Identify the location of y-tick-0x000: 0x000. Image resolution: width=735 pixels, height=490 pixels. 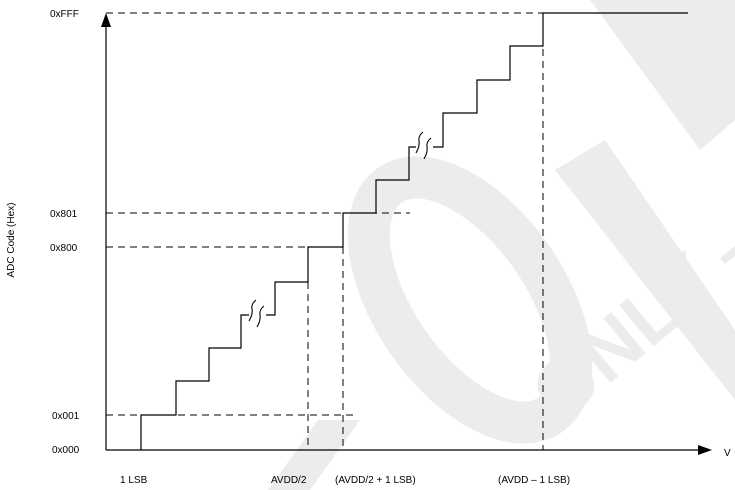
(66, 450).